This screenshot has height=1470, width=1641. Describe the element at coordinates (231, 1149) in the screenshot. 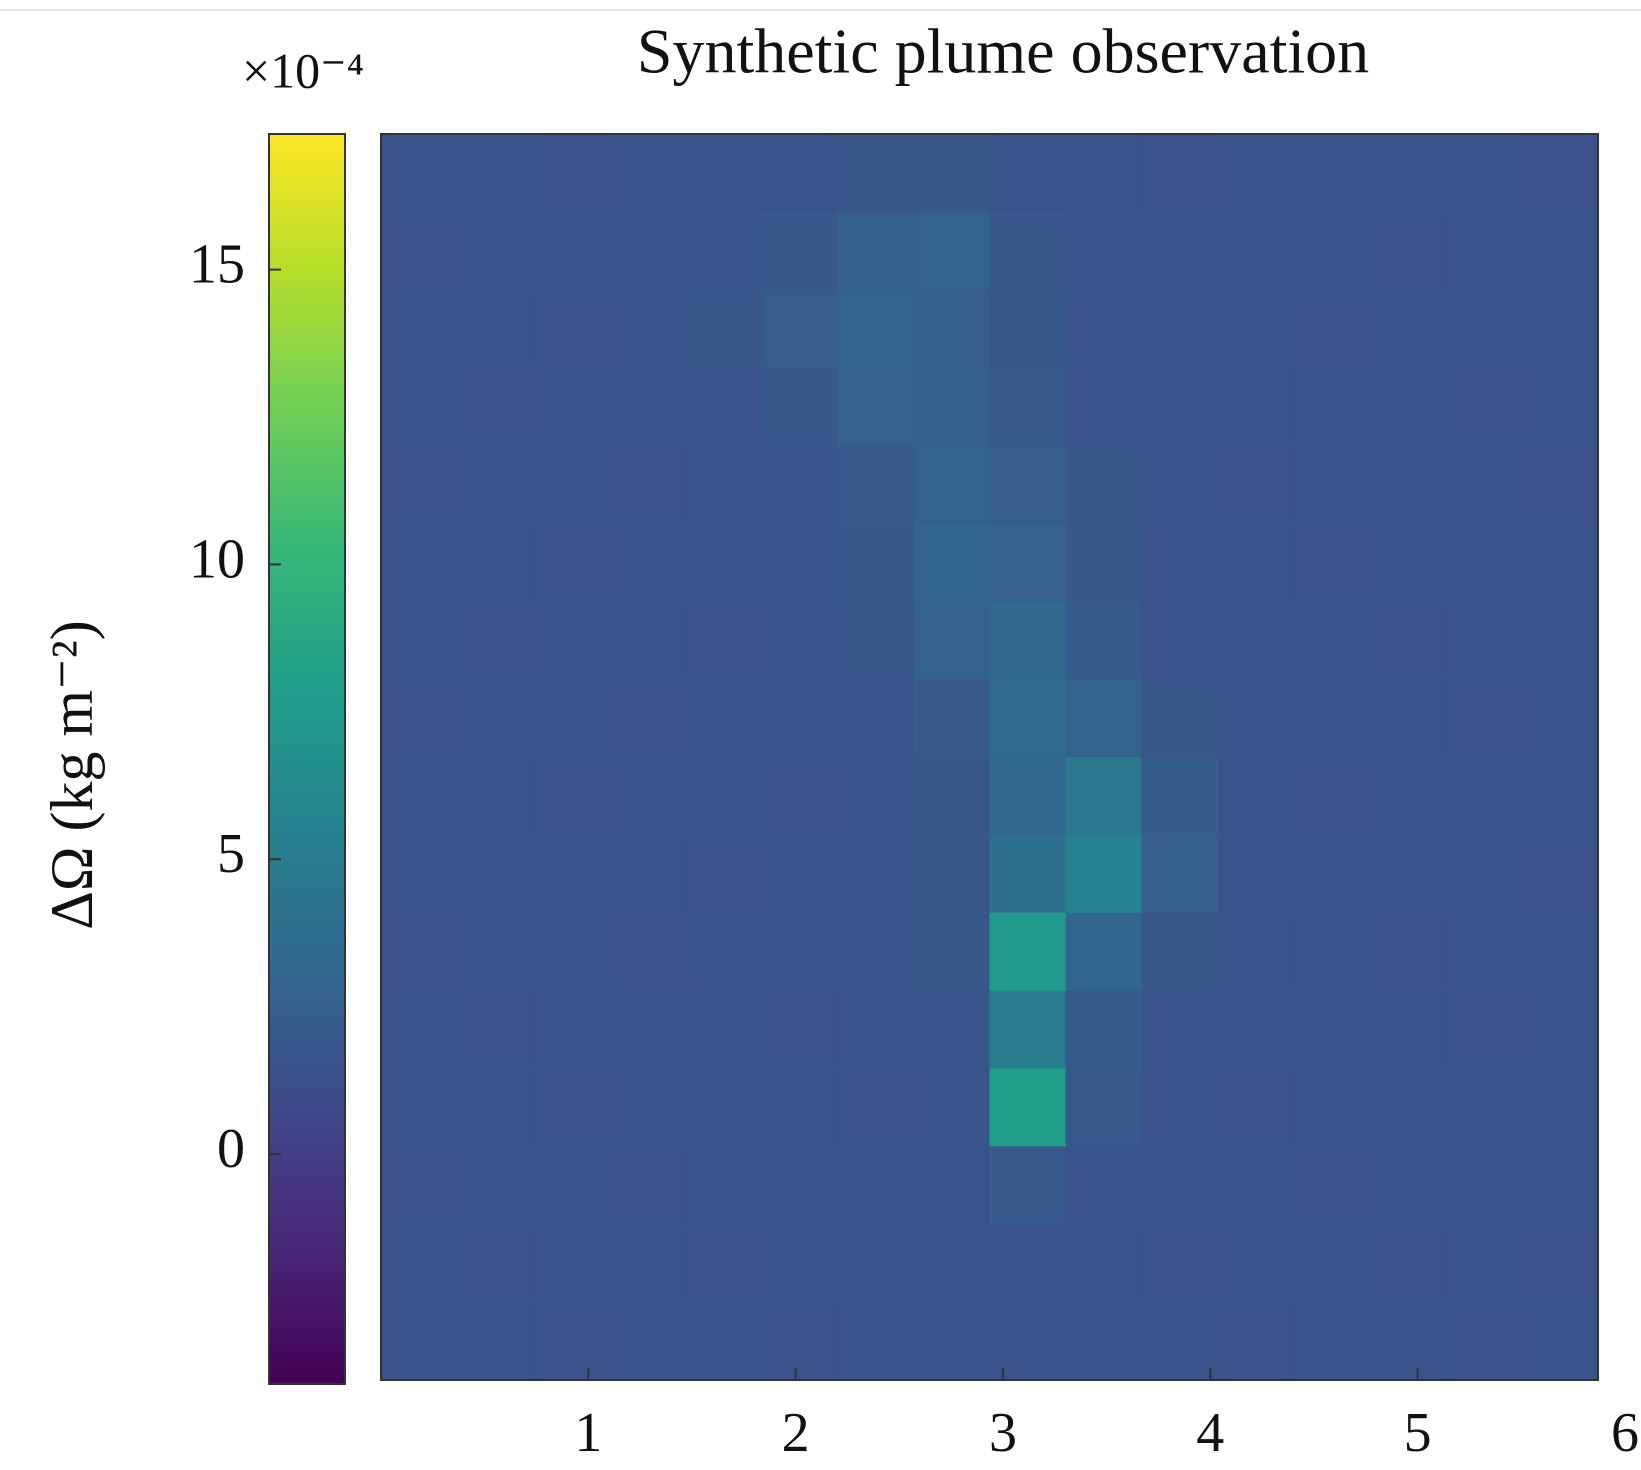

I see `colorbar-tick-label: 0` at that location.